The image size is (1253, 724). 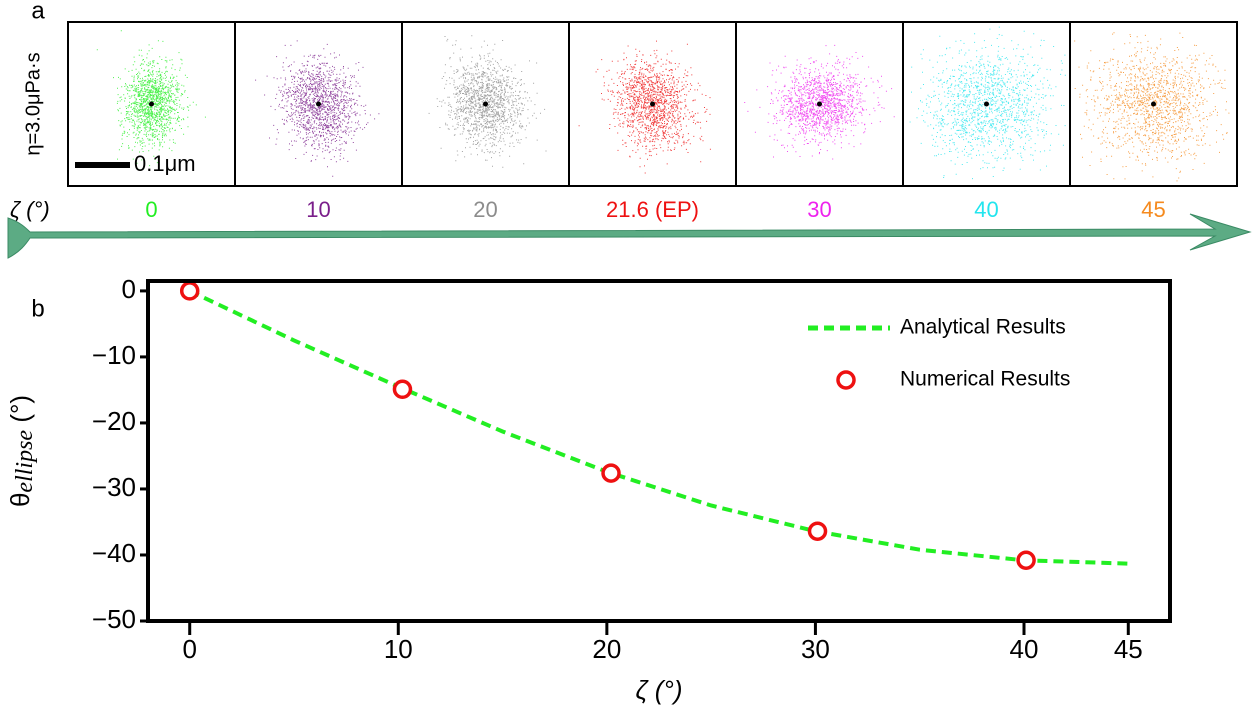 I want to click on x-axis-label: ζ (°), so click(x=659, y=690).